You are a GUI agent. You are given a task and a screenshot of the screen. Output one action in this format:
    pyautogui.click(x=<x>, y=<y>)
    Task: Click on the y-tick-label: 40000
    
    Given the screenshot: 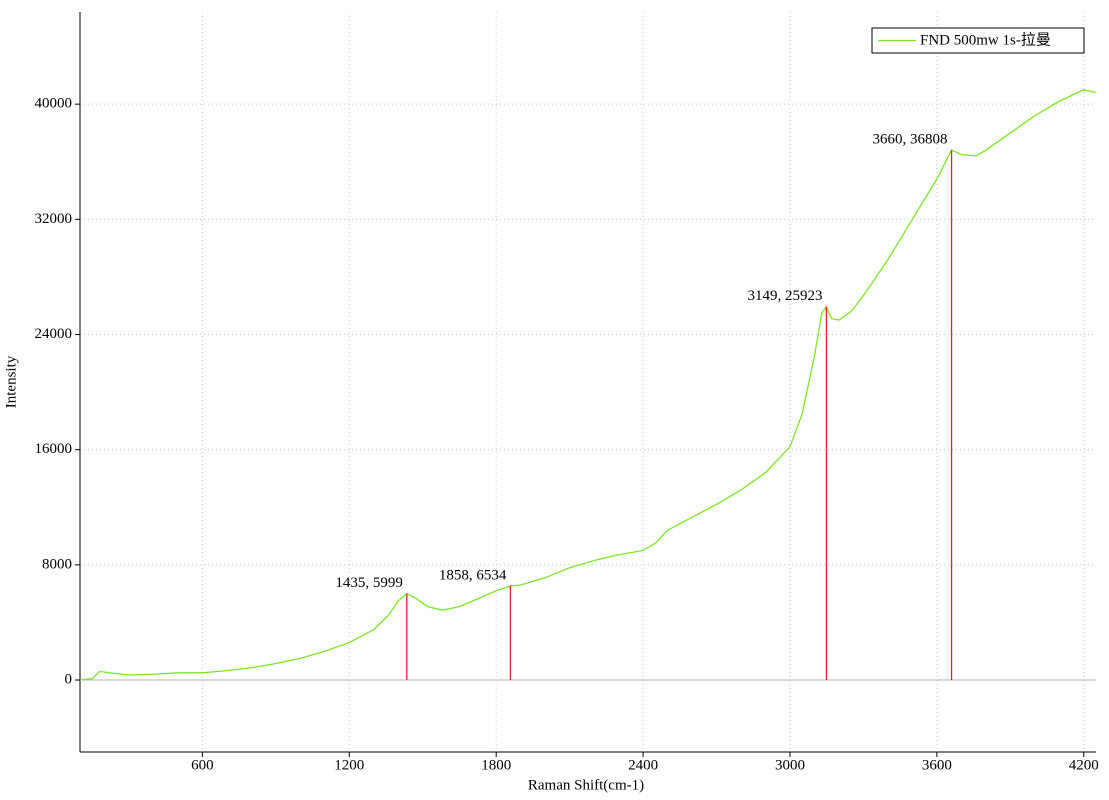 What is the action you would take?
    pyautogui.click(x=54, y=104)
    